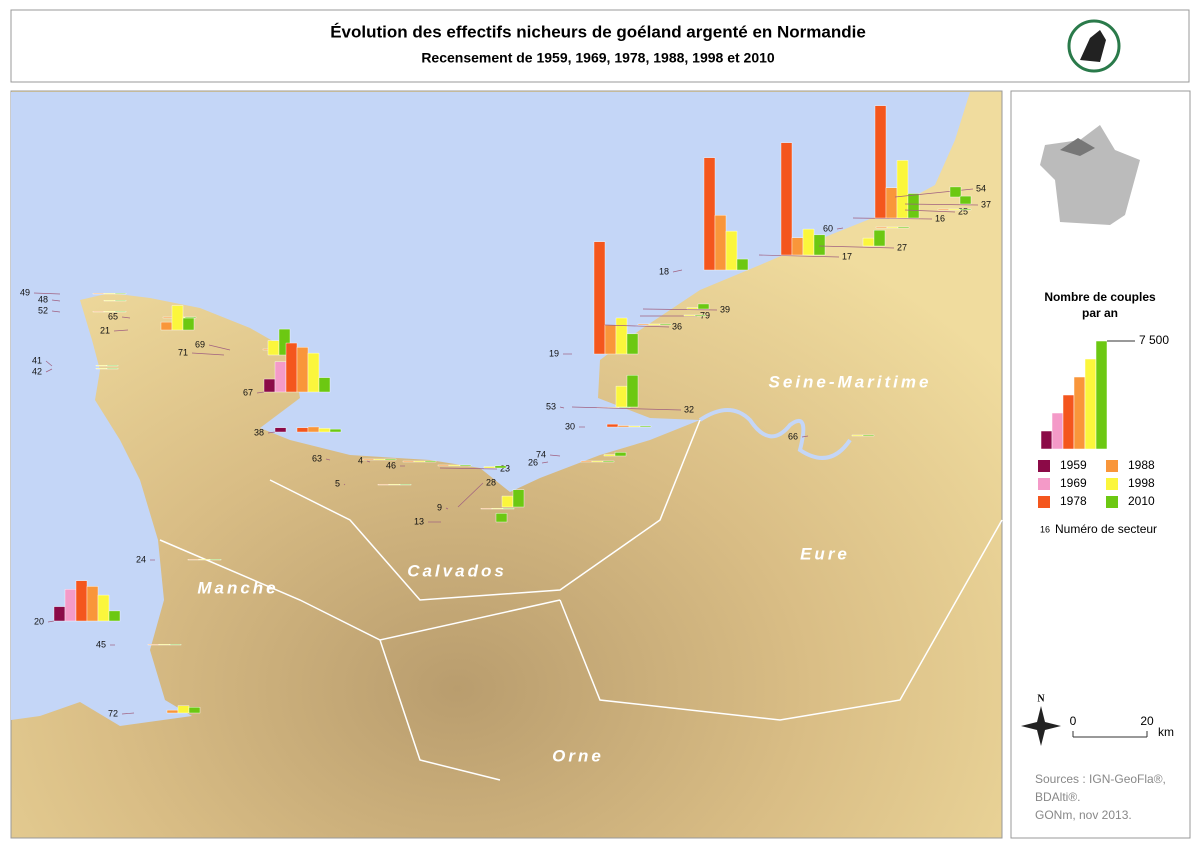 The height and width of the screenshot is (852, 1200). What do you see at coordinates (831, 436) in the screenshot?
I see `sector: 66` at bounding box center [831, 436].